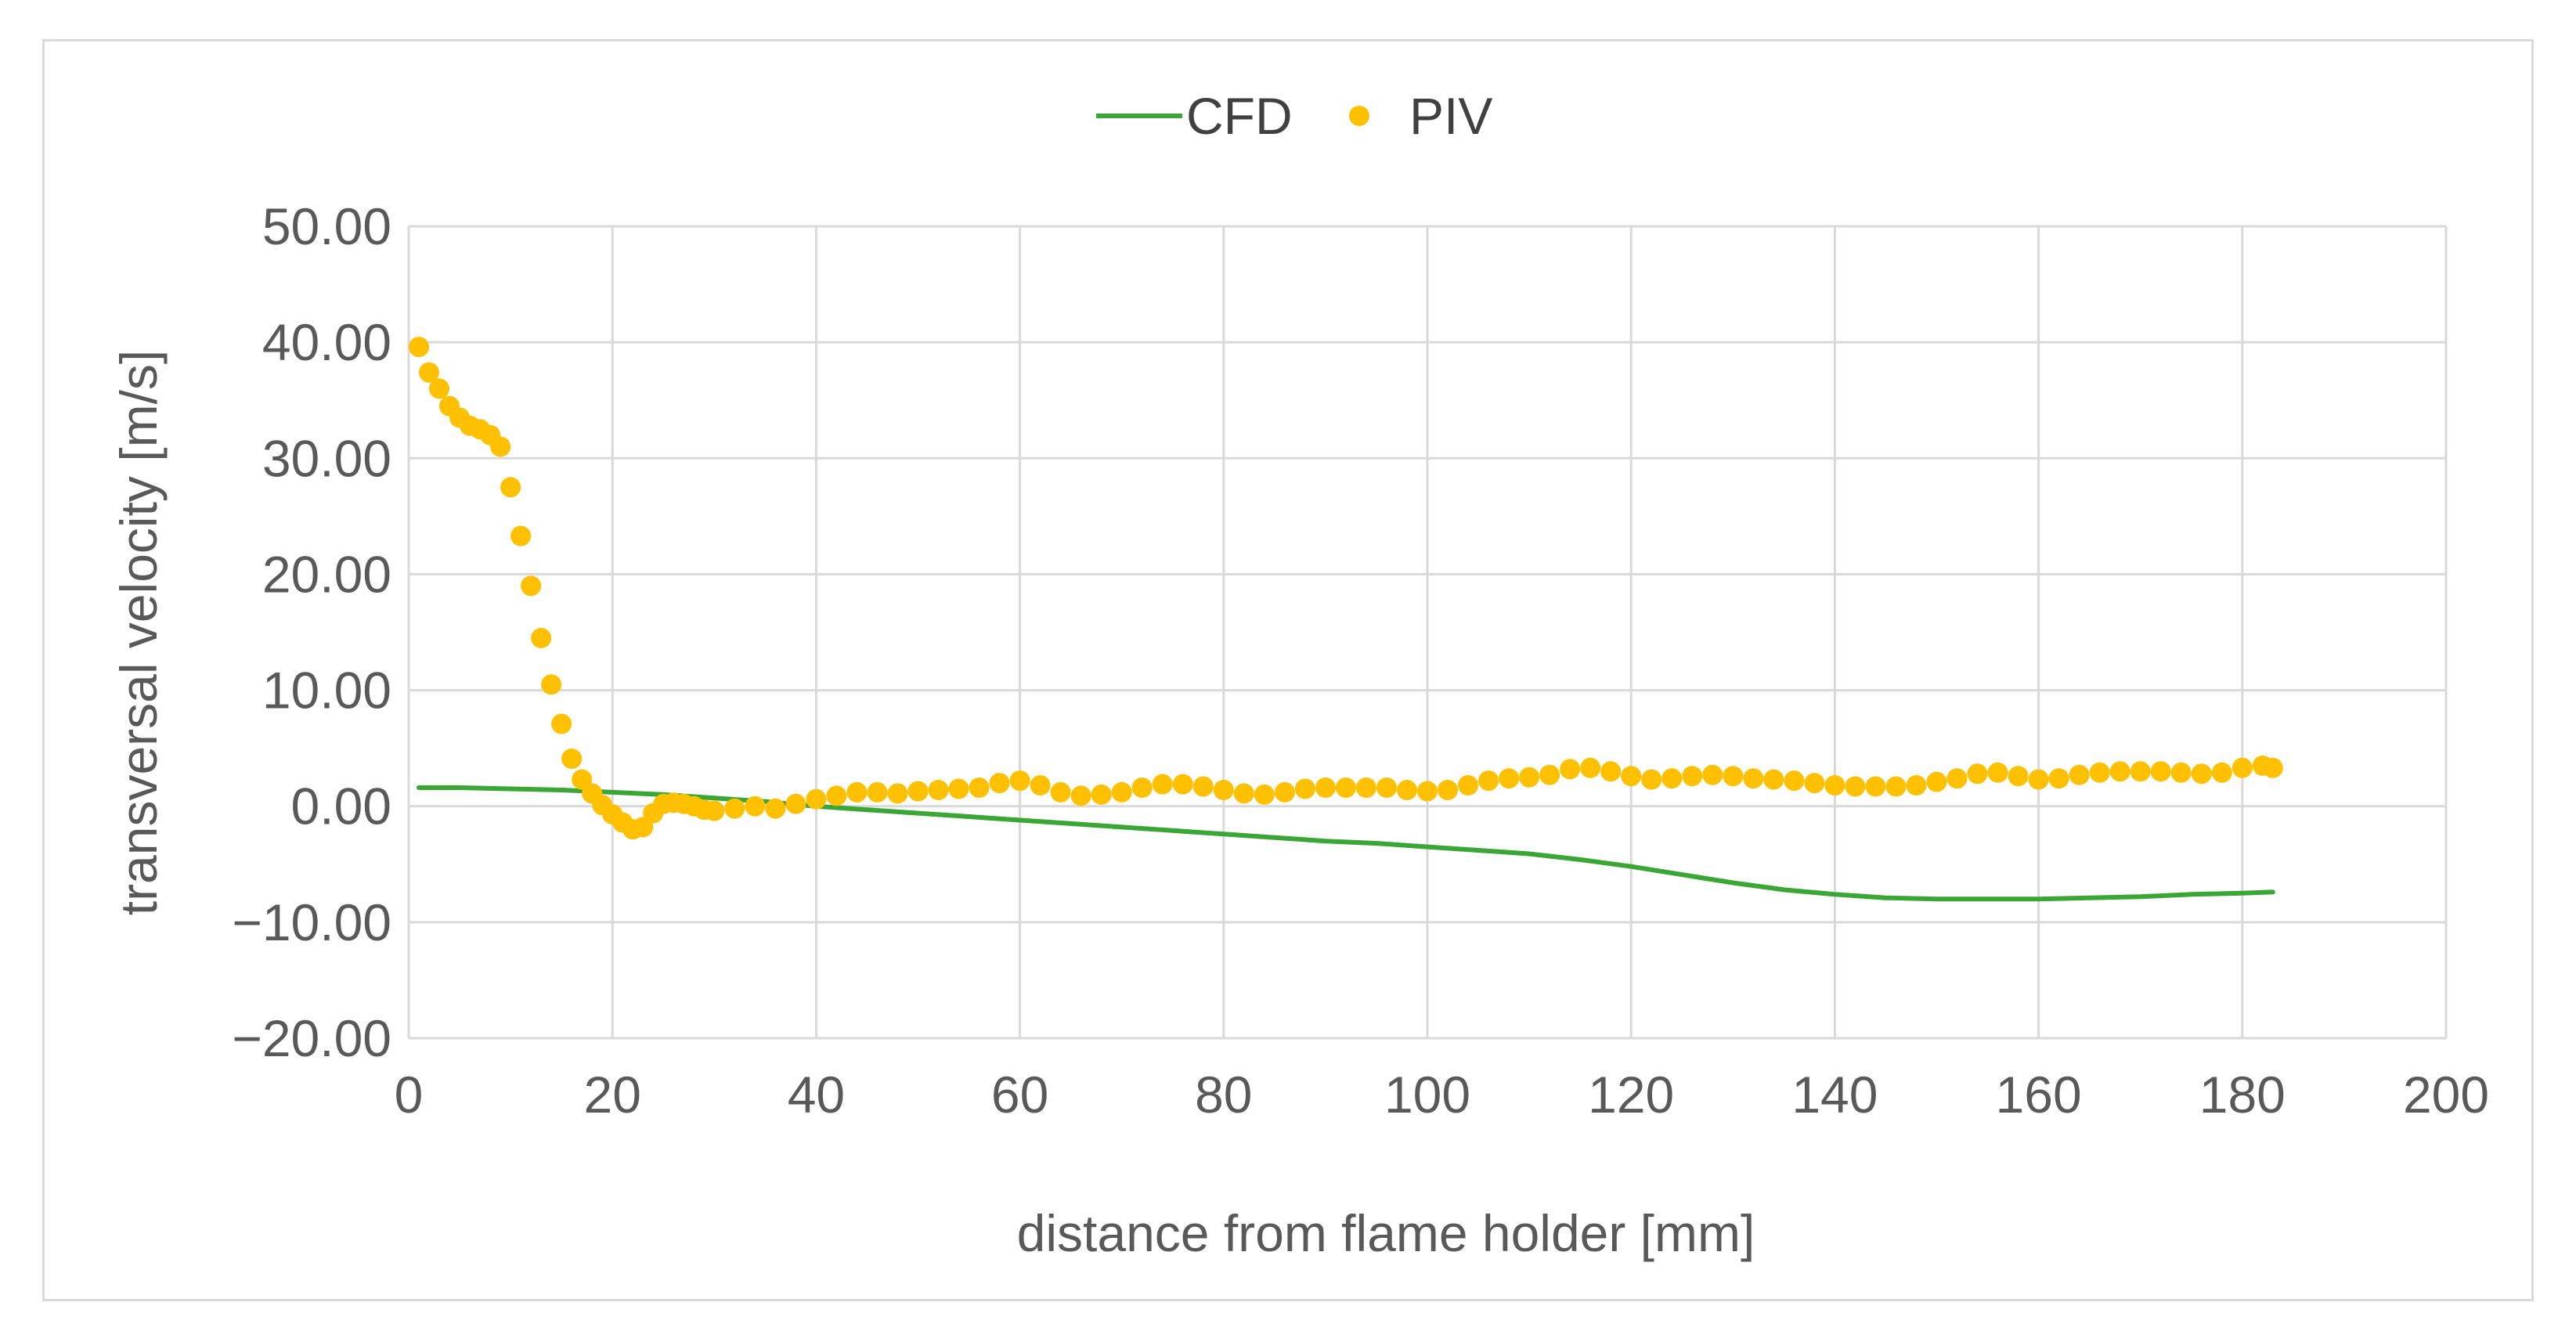 The height and width of the screenshot is (1342, 2576). Describe the element at coordinates (311, 1038) in the screenshot. I see `y-tick-label: −20.00` at that location.